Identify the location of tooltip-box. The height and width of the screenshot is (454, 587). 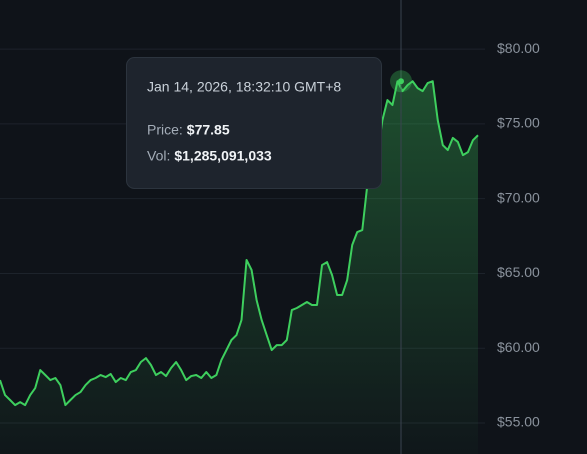
(254, 123).